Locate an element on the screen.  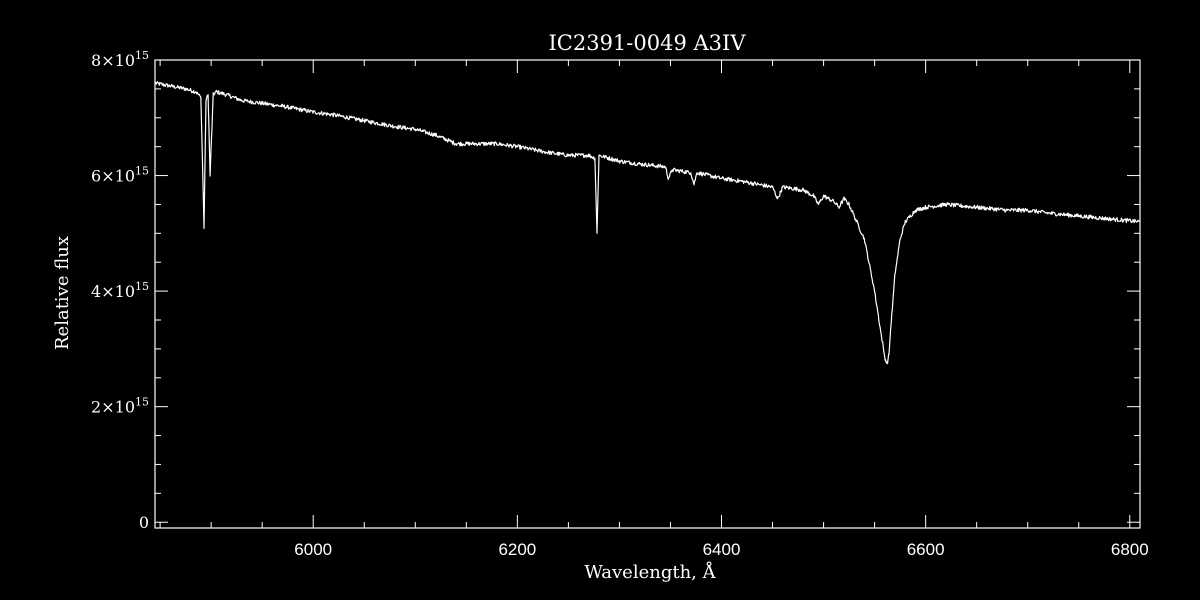
y-tick-label: 2×10¹⁵ is located at coordinates (120, 406).